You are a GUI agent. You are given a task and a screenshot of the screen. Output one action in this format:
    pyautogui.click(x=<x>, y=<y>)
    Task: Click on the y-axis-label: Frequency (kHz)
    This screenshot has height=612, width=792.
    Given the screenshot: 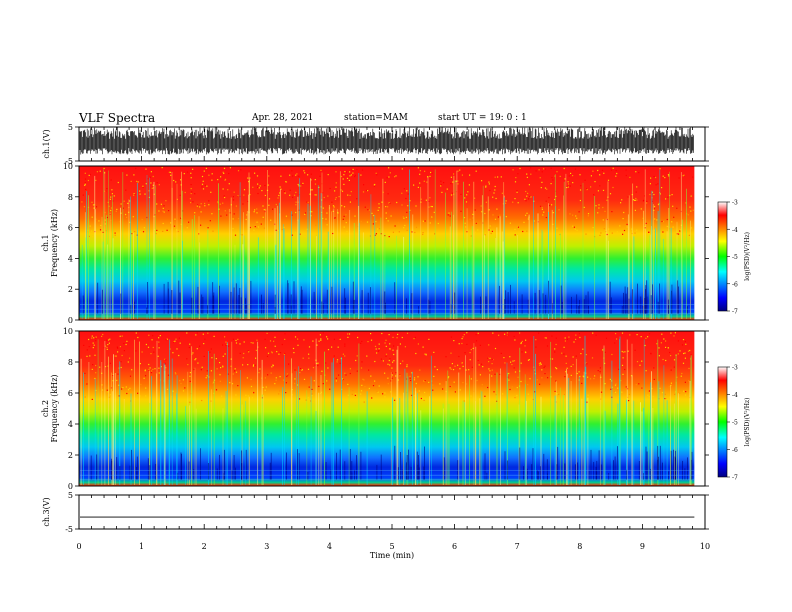 What is the action you would take?
    pyautogui.click(x=54, y=408)
    